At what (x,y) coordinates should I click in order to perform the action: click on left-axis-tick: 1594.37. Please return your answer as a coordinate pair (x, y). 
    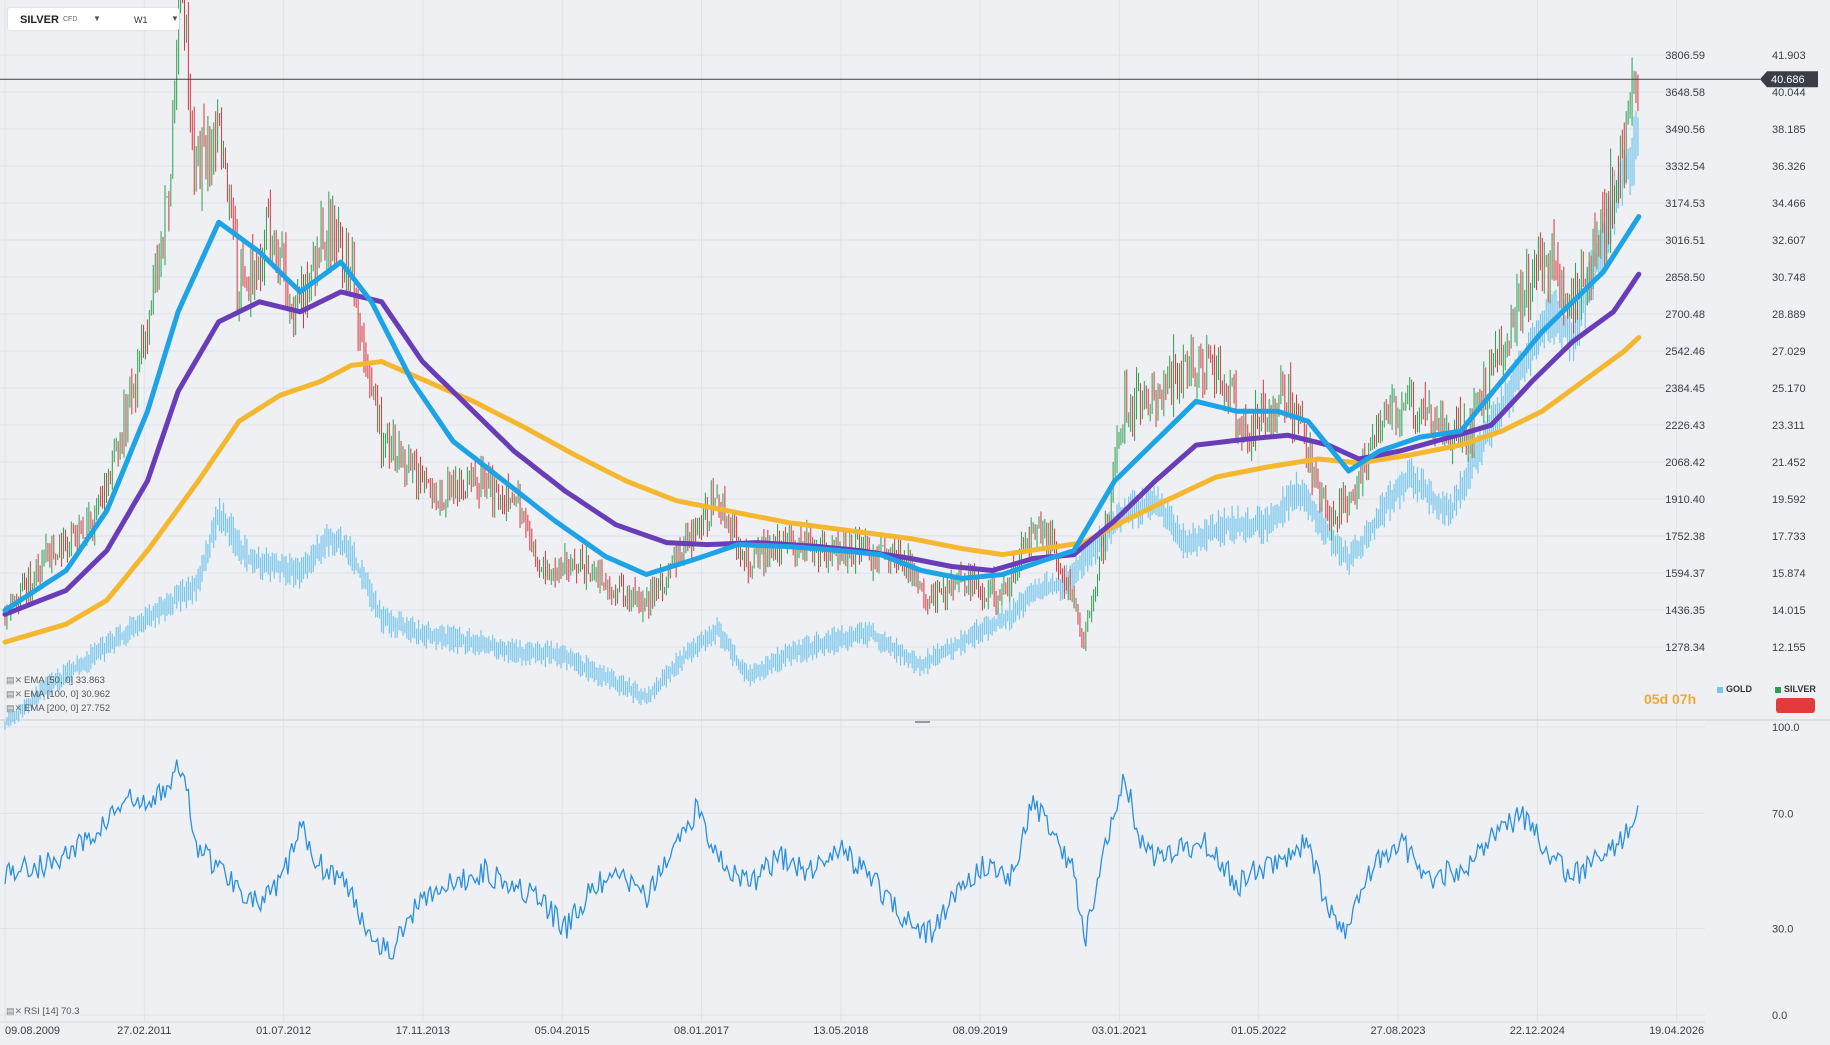
    Looking at the image, I should click on (1685, 574).